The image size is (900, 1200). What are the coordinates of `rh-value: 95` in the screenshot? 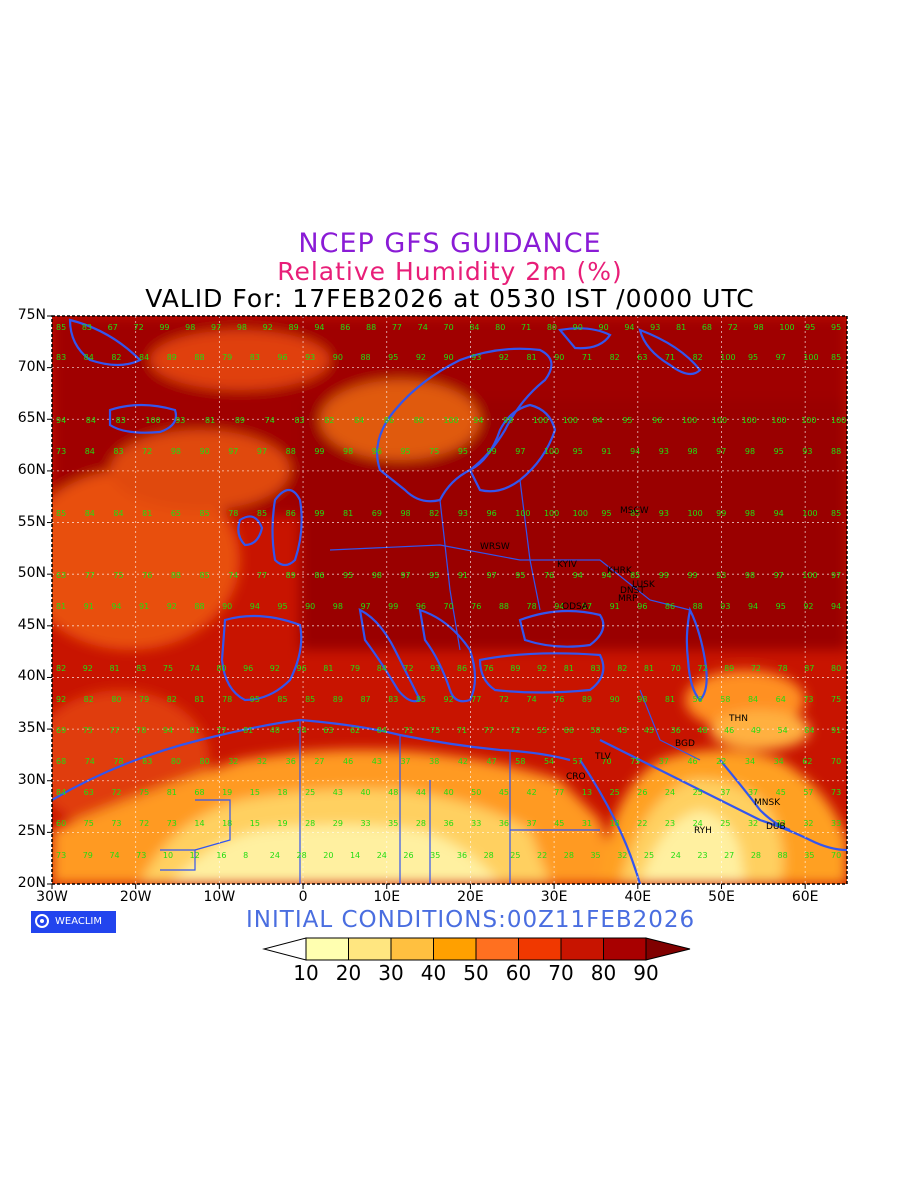 It's located at (463, 451).